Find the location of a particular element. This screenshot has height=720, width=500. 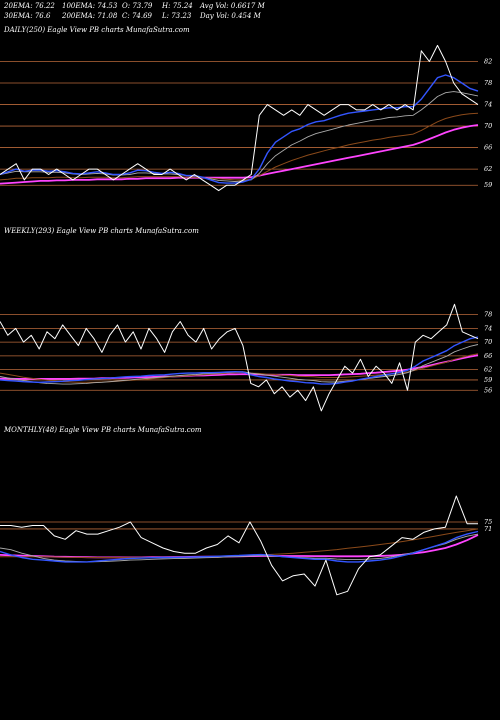

monthly-y-tick-label: 71 is located at coordinates (488, 529).